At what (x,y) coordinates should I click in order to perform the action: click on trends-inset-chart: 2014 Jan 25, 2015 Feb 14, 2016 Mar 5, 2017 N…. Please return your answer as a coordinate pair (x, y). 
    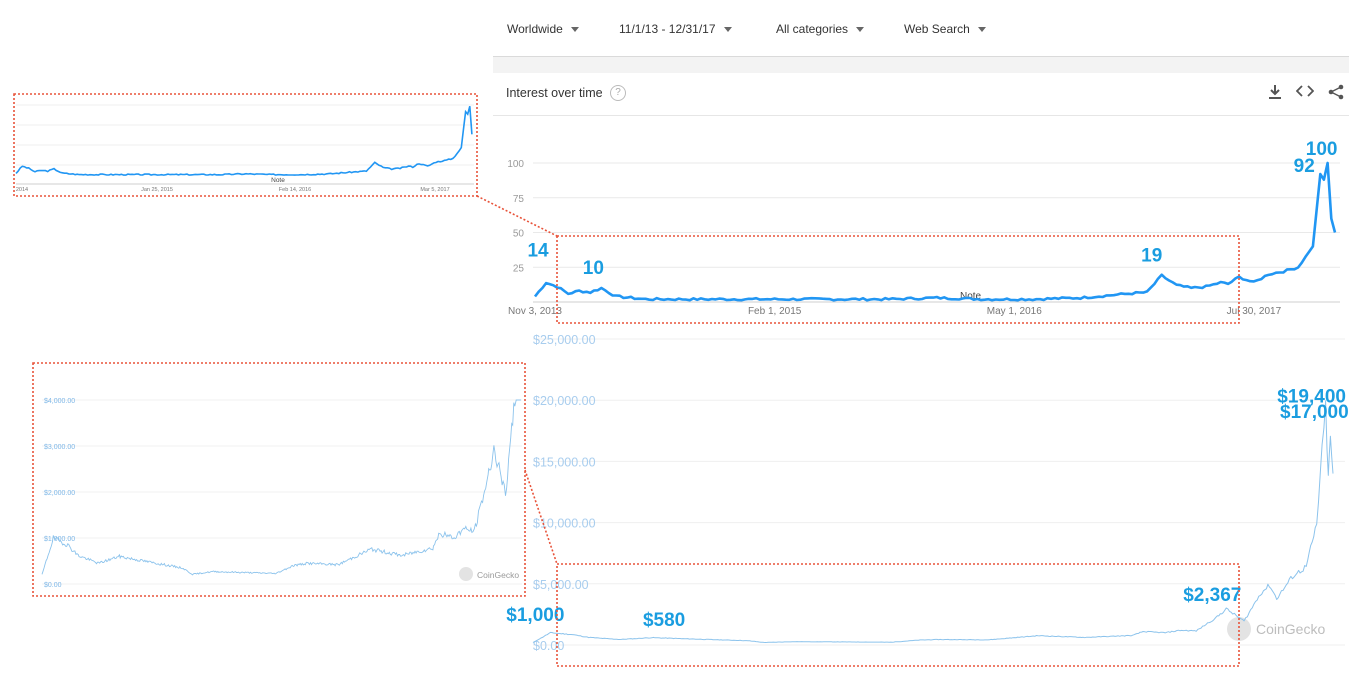
    Looking at the image, I should click on (244, 148).